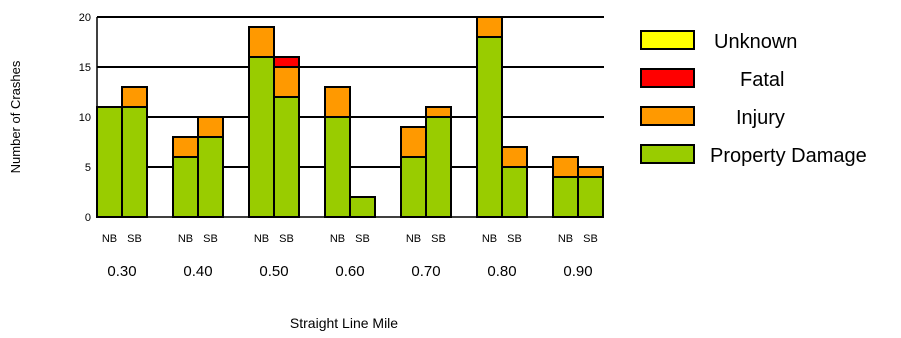 The height and width of the screenshot is (338, 901). What do you see at coordinates (273, 271) in the screenshot?
I see `group-label: 0.50` at bounding box center [273, 271].